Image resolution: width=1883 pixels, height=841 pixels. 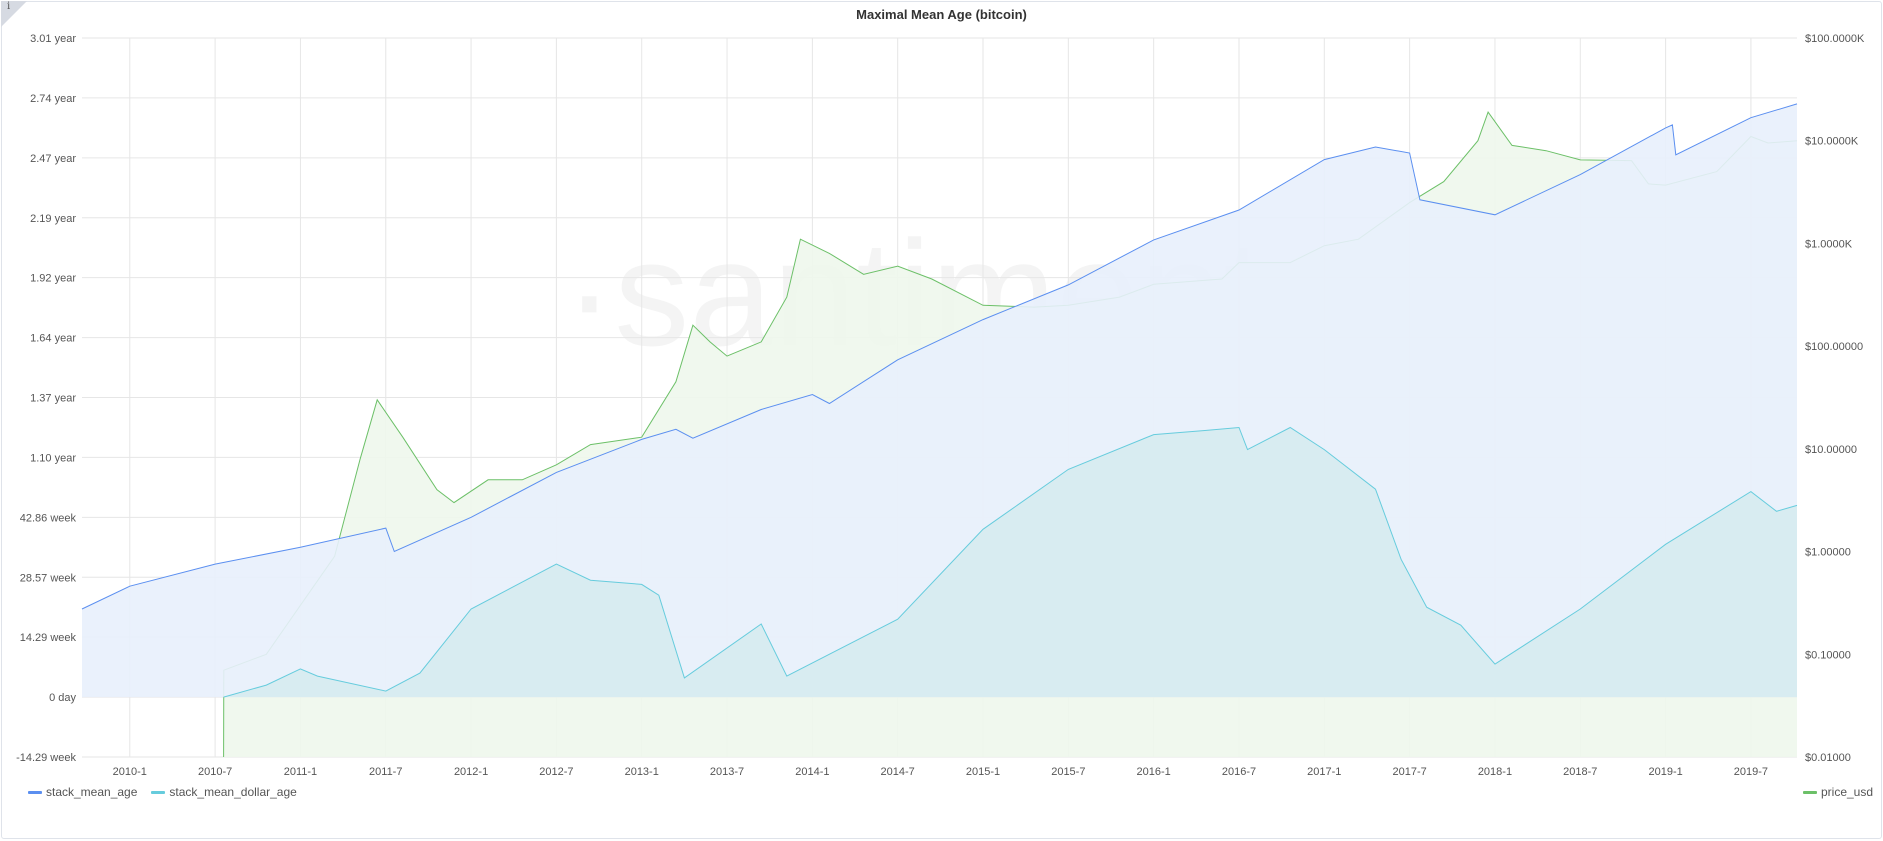 What do you see at coordinates (53, 279) in the screenshot?
I see `y-left-tick-label: 1.92 year` at bounding box center [53, 279].